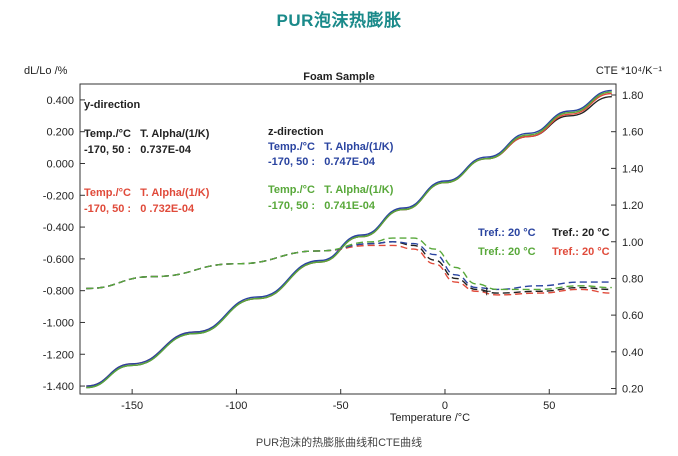  What do you see at coordinates (139, 209) in the screenshot?
I see `y-red-value: -170, 50 : 0 .732E-04` at bounding box center [139, 209].